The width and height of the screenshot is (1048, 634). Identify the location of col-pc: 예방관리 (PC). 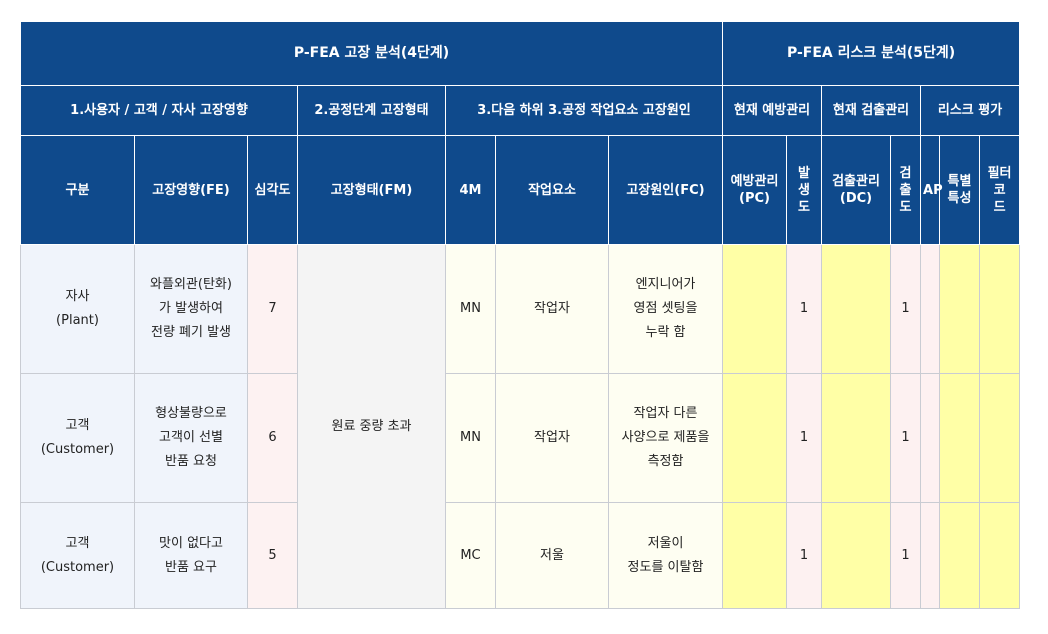
(755, 190).